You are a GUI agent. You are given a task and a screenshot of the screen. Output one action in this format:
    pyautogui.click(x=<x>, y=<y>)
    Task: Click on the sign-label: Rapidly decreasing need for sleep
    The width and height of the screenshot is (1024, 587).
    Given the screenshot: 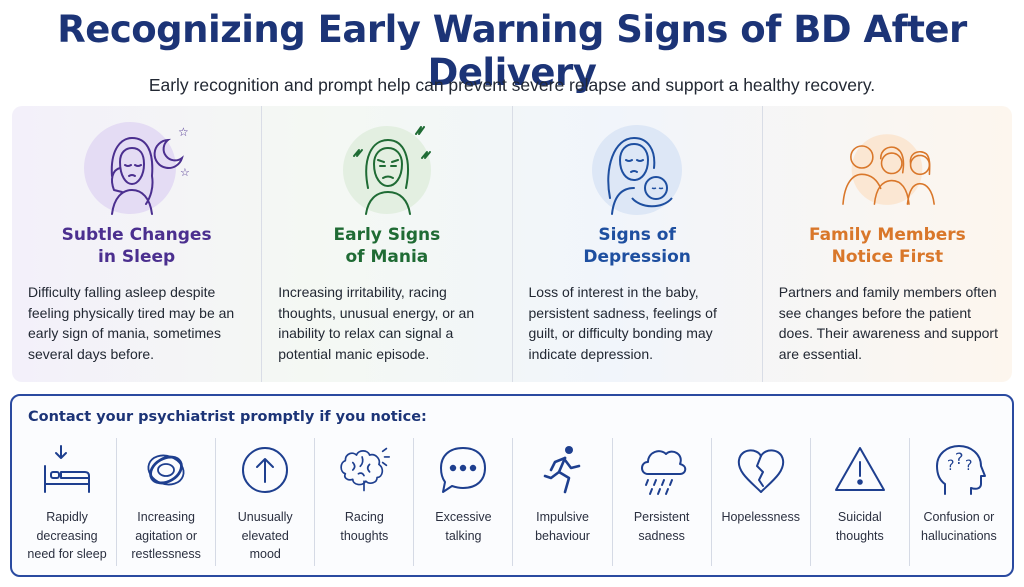 What is the action you would take?
    pyautogui.click(x=67, y=535)
    